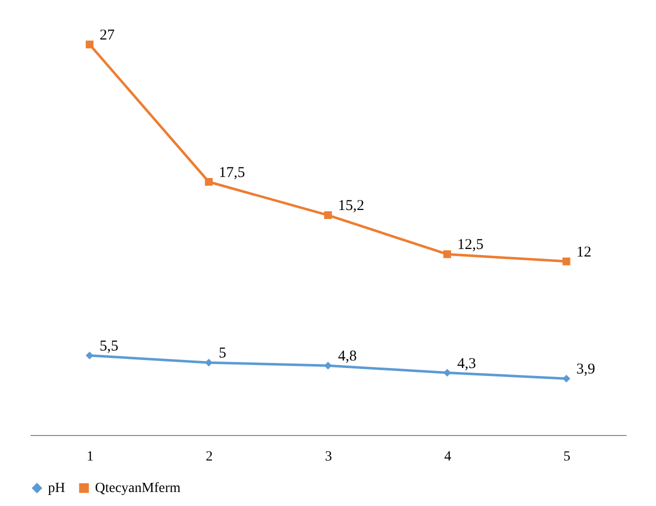 The width and height of the screenshot is (656, 506). What do you see at coordinates (448, 457) in the screenshot?
I see `x-tick-label: 4` at bounding box center [448, 457].